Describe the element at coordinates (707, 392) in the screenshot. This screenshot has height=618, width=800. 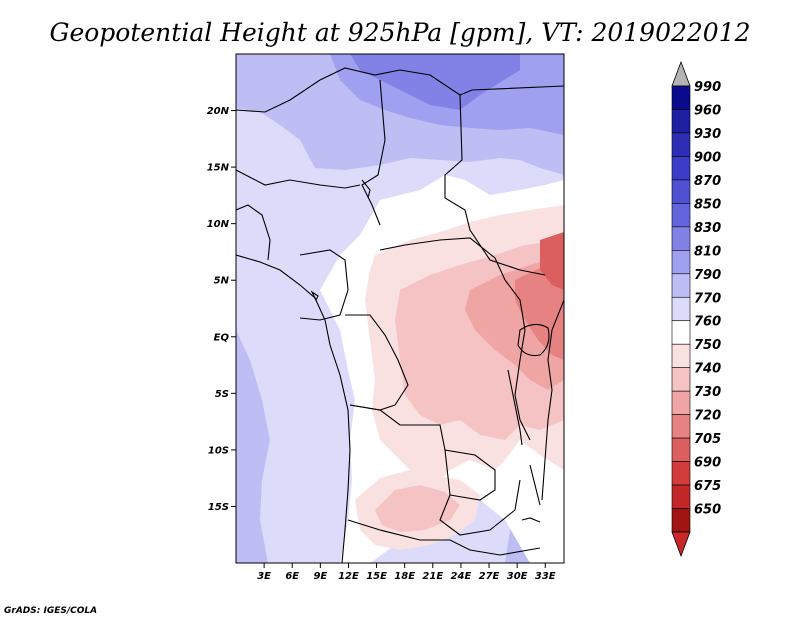
I see `colorbar-label: 730` at that location.